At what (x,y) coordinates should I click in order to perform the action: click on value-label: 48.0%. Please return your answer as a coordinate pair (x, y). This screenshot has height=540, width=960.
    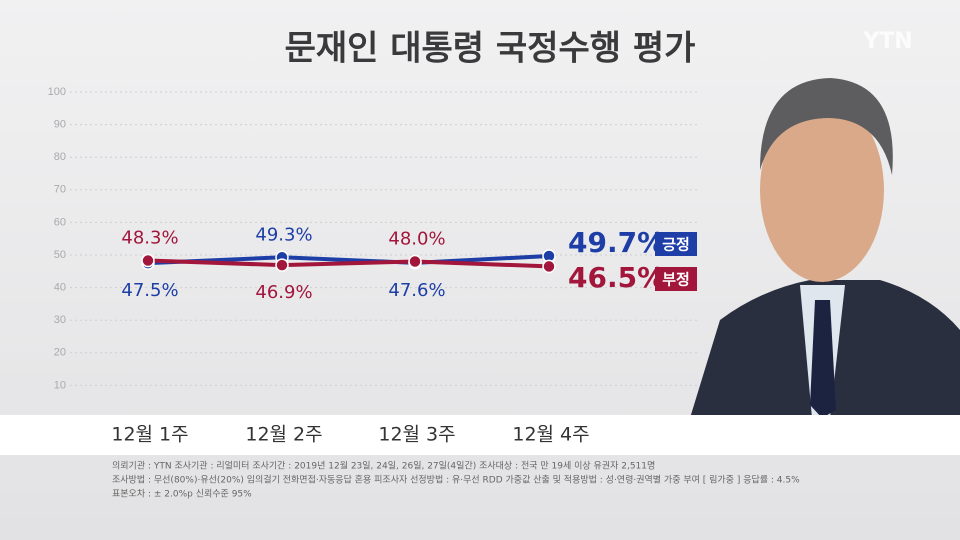
    Looking at the image, I should click on (416, 239).